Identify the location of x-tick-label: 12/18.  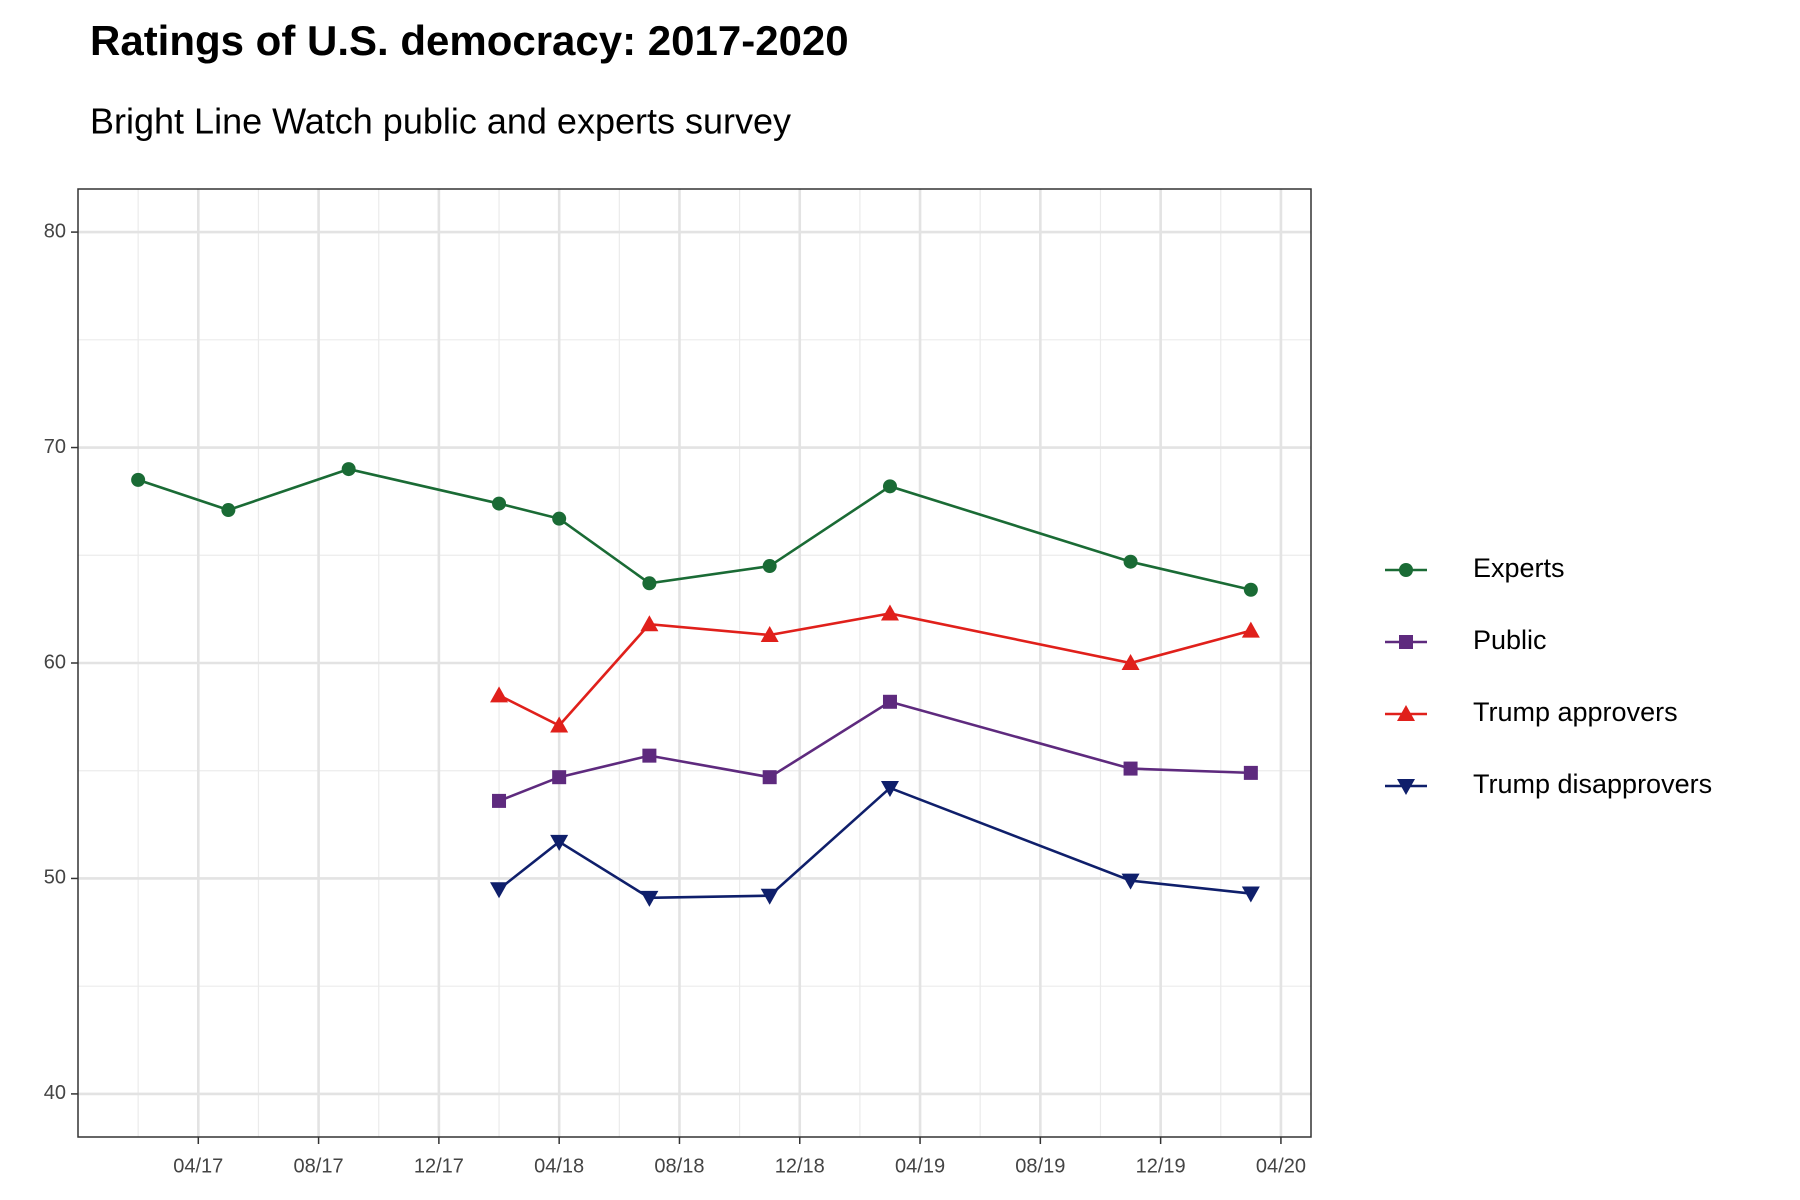
(800, 1166).